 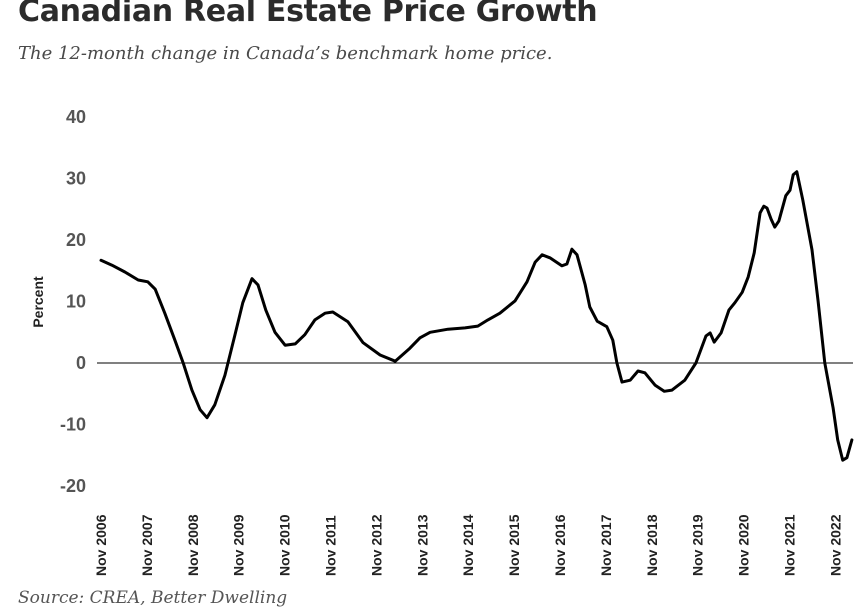 I want to click on x-tick-label: Nov 2016, so click(x=560, y=545).